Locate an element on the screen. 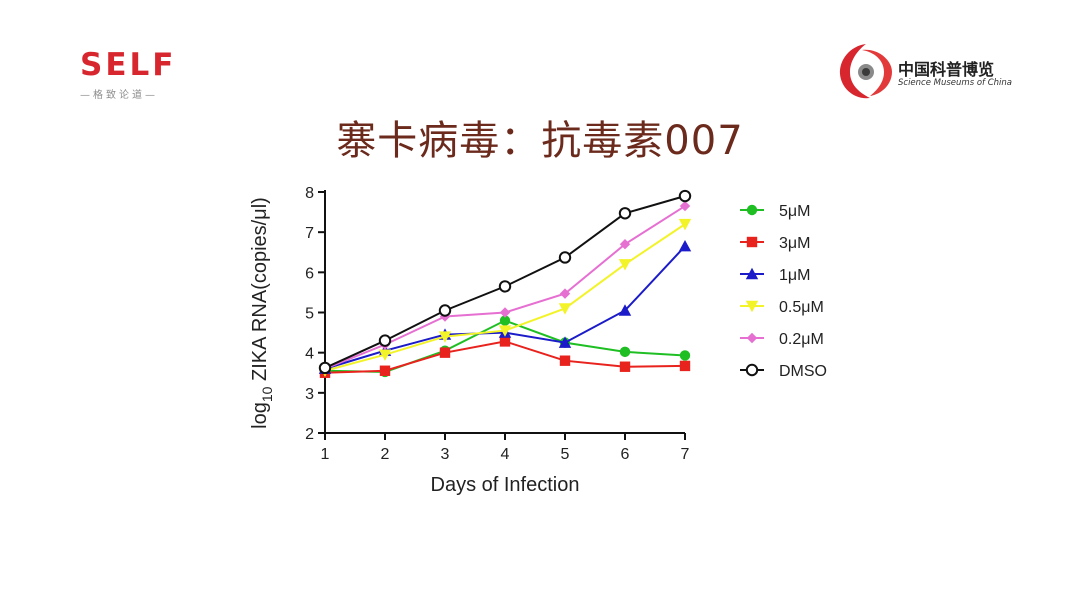  slide-title: 寨卡病毒：抗毒素007 is located at coordinates (540, 141).